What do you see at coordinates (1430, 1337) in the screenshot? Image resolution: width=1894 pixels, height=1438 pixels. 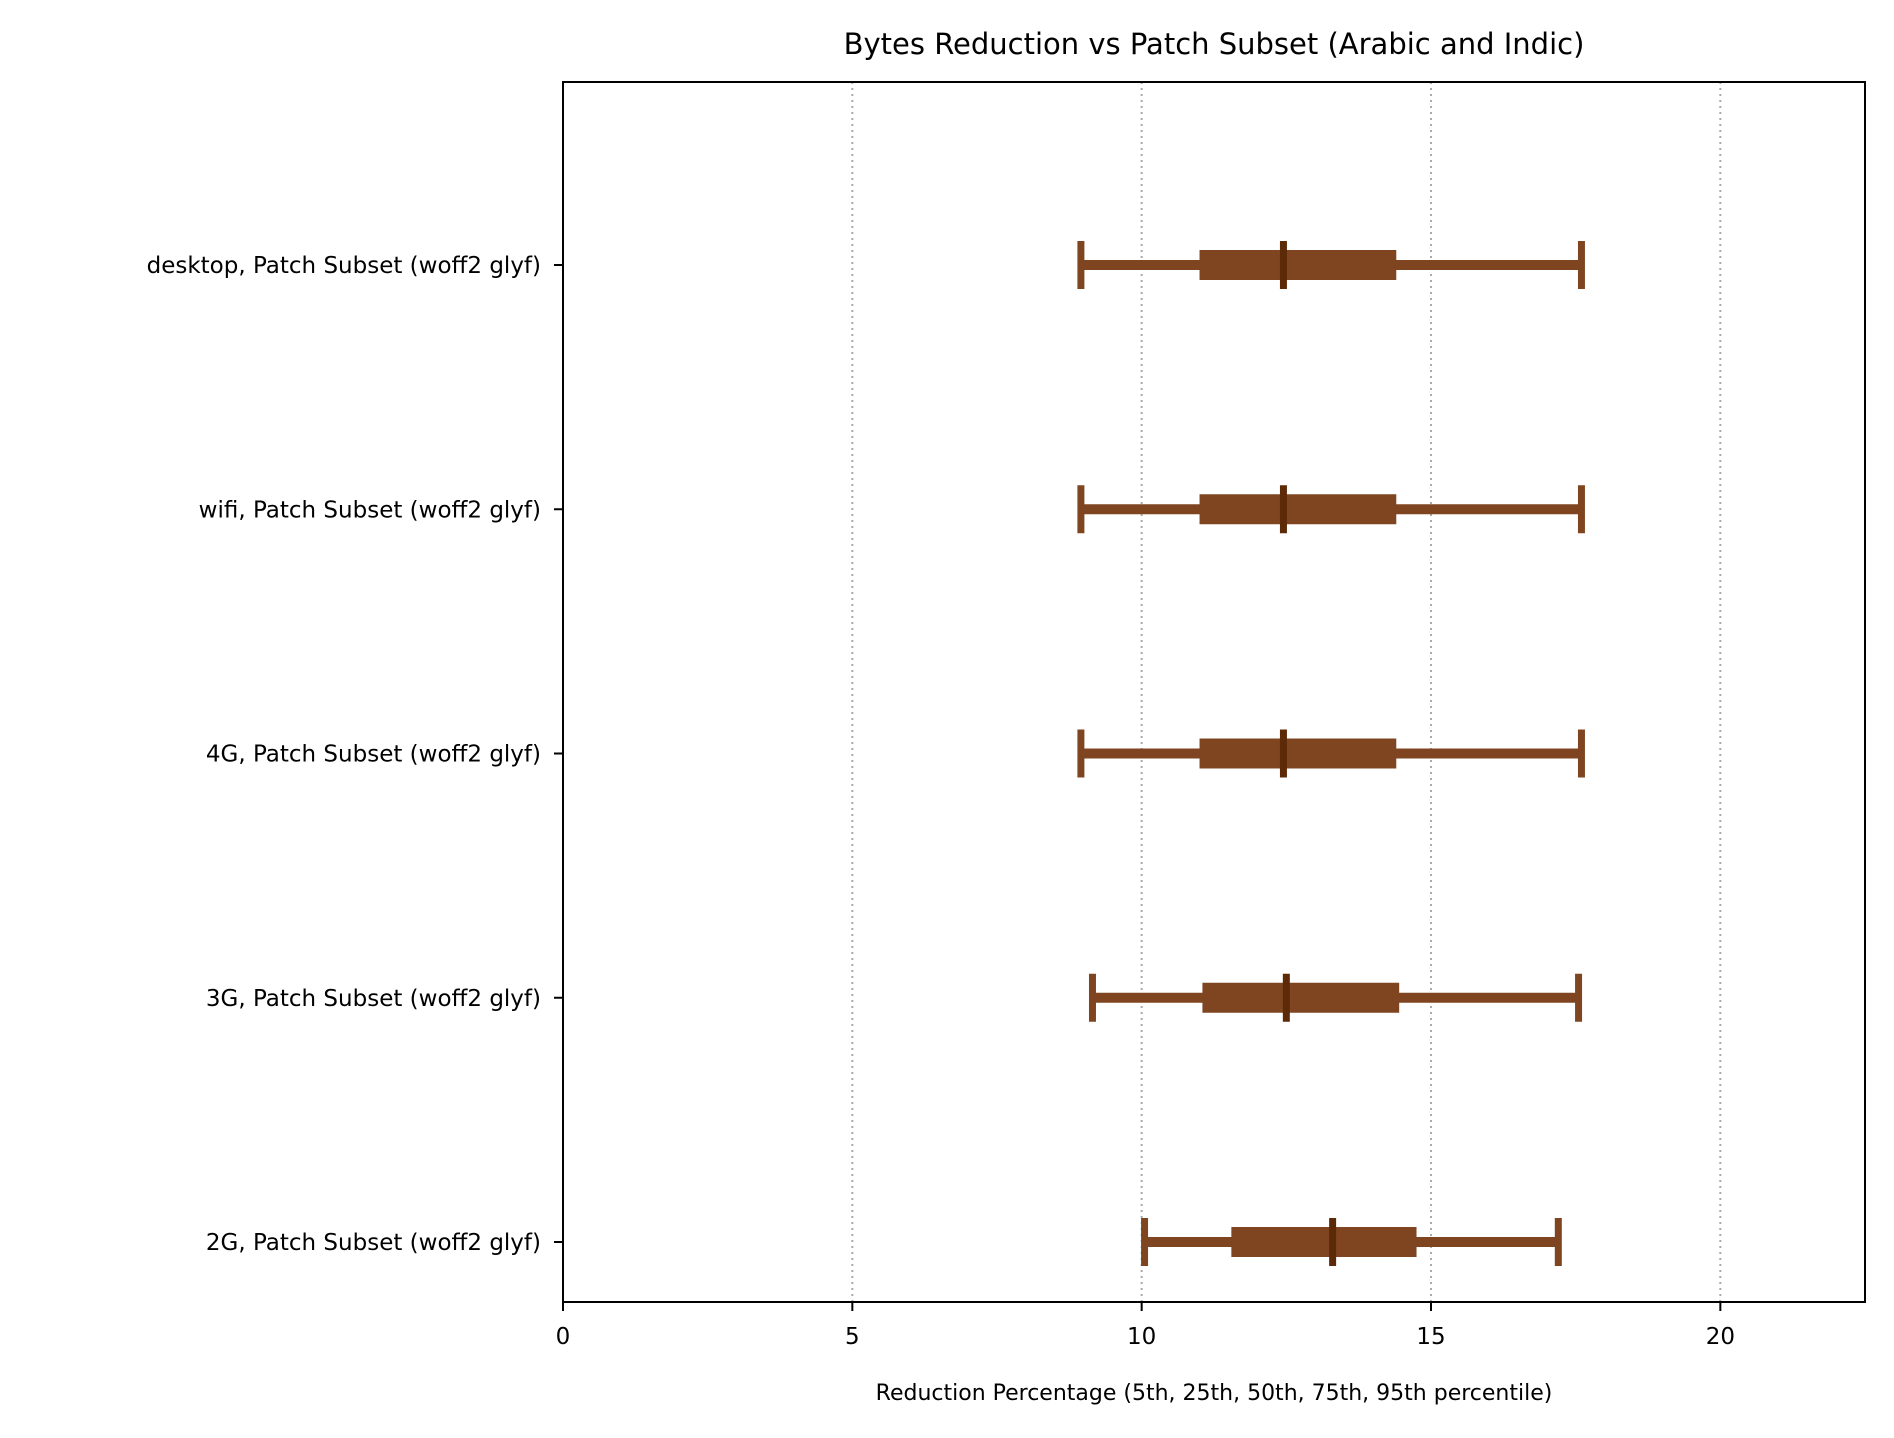 I see `x-tick-label: 15` at bounding box center [1430, 1337].